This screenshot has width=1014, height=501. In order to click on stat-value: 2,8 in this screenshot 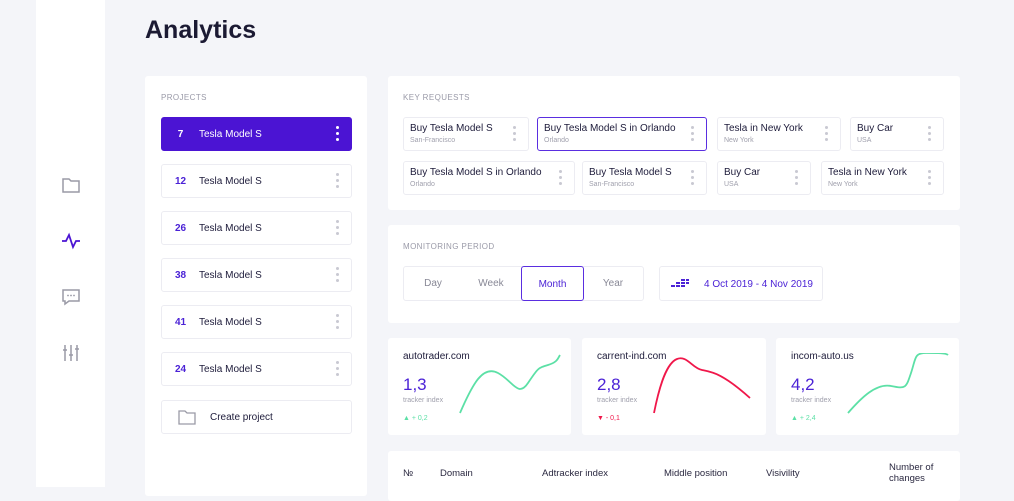, I will do `click(609, 384)`.